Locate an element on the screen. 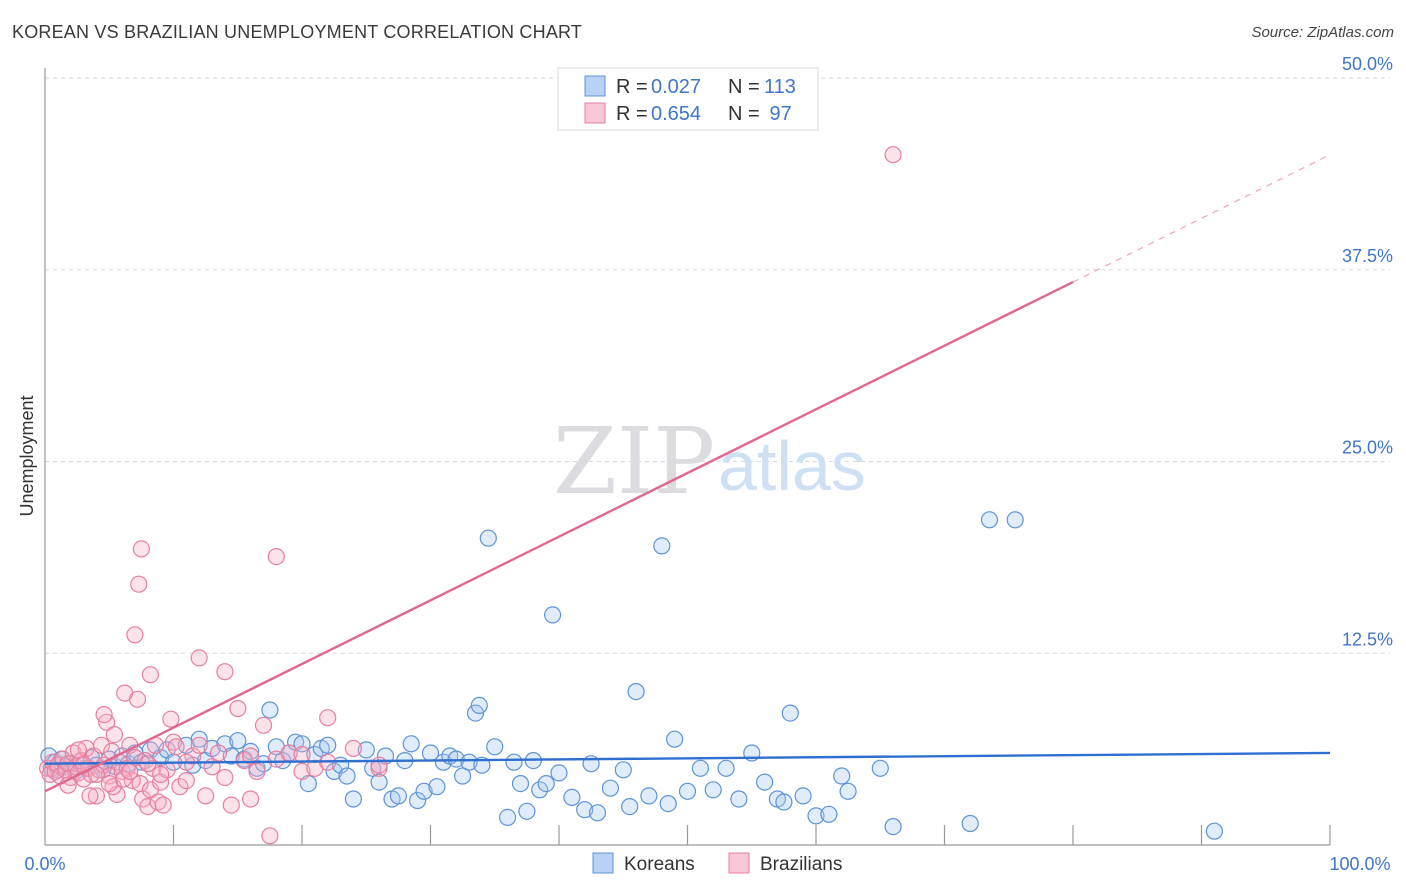  y-tick-label: 50.0% is located at coordinates (1367, 64).